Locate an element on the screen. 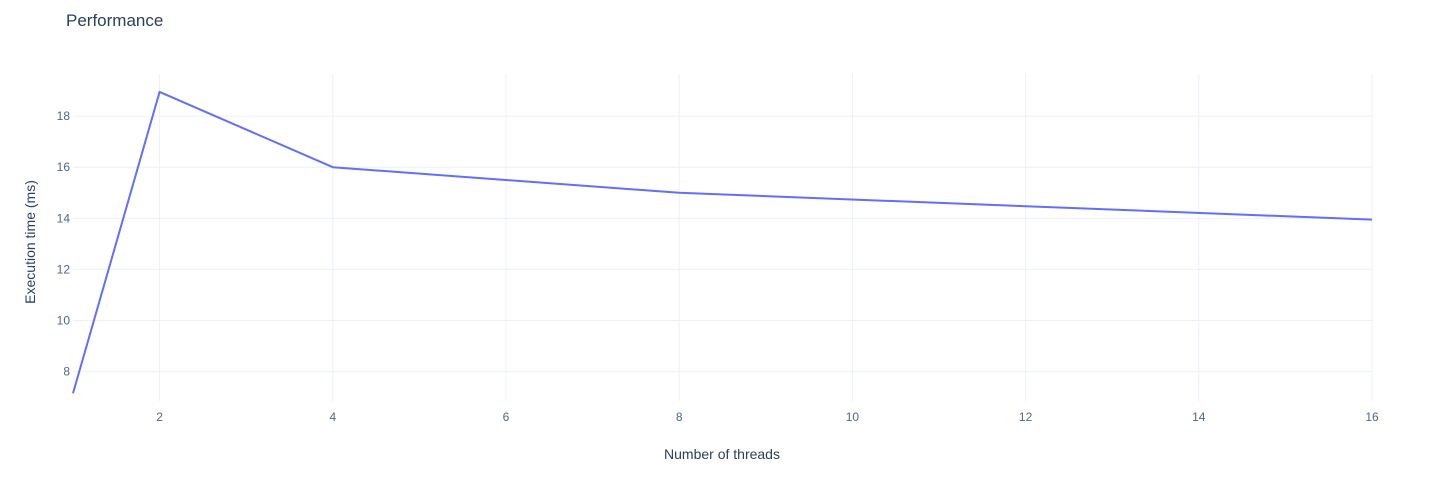 The height and width of the screenshot is (477, 1449). y-tick-label: 8 is located at coordinates (66, 372).